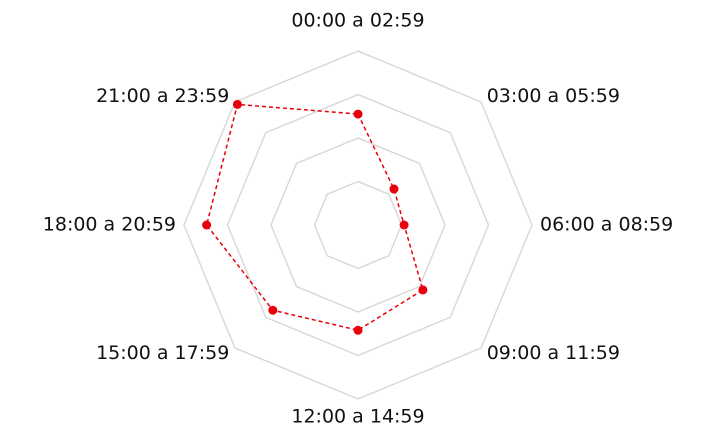 This screenshot has height=436, width=705. I want to click on axis-label: 03:00 a 05:59, so click(553, 96).